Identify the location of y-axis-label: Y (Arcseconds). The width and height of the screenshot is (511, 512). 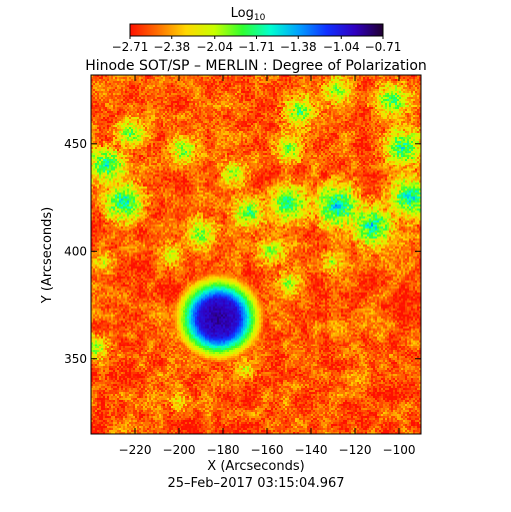
(47, 255).